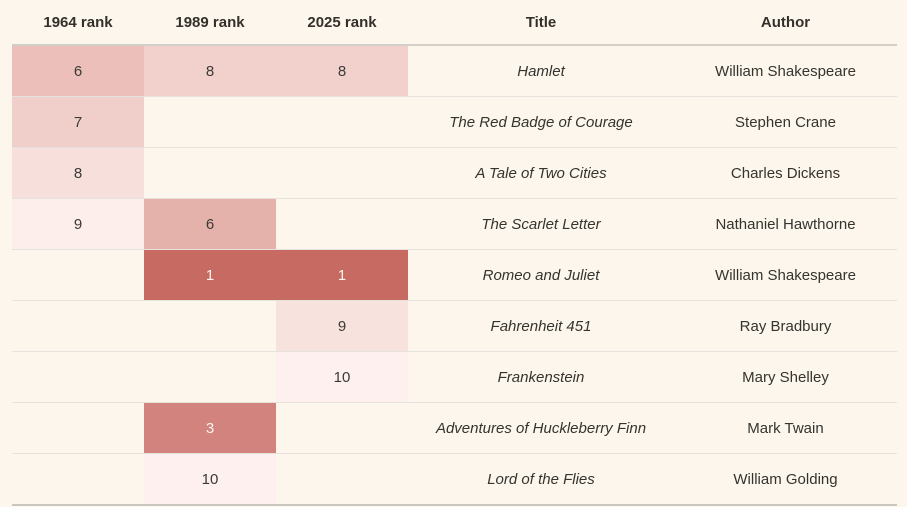 This screenshot has width=907, height=507. I want to click on column-header-author: Author, so click(785, 23).